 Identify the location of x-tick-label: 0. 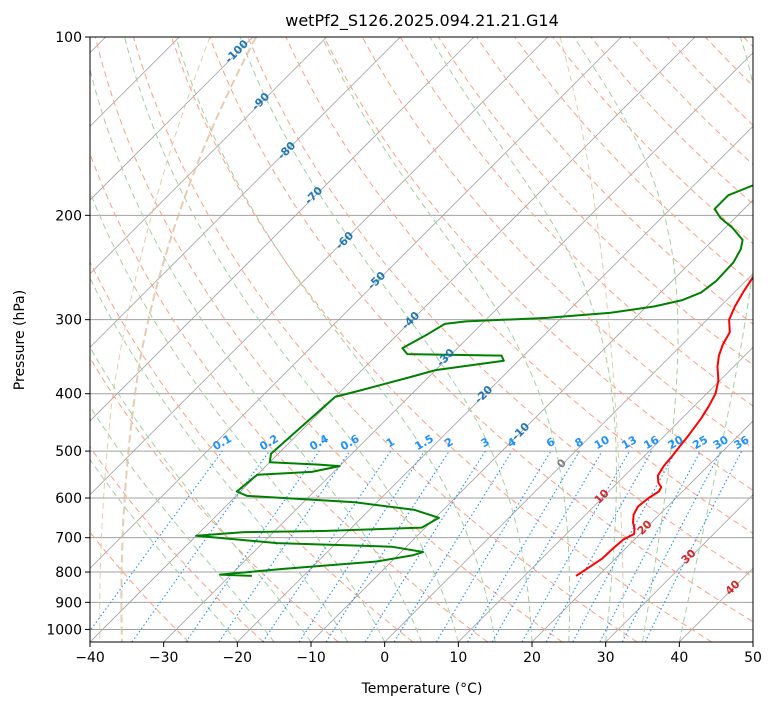
(384, 658).